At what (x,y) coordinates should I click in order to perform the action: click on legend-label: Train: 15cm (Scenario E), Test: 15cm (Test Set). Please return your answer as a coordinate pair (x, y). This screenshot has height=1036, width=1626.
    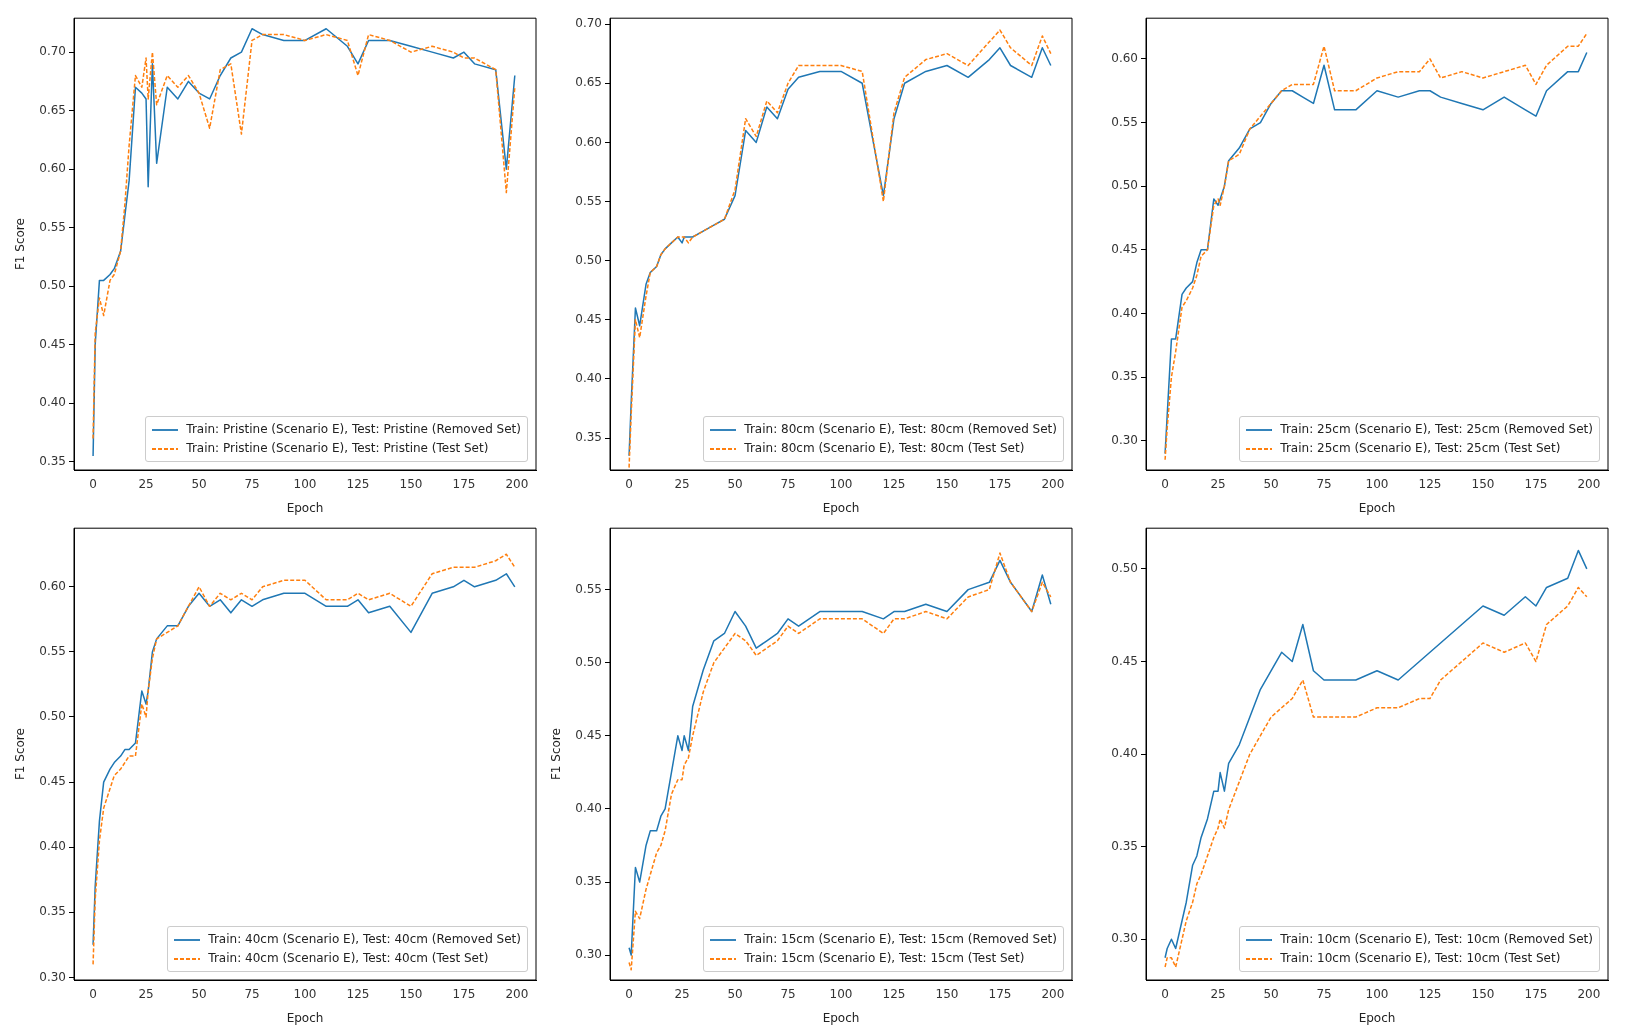
    Looking at the image, I should click on (884, 958).